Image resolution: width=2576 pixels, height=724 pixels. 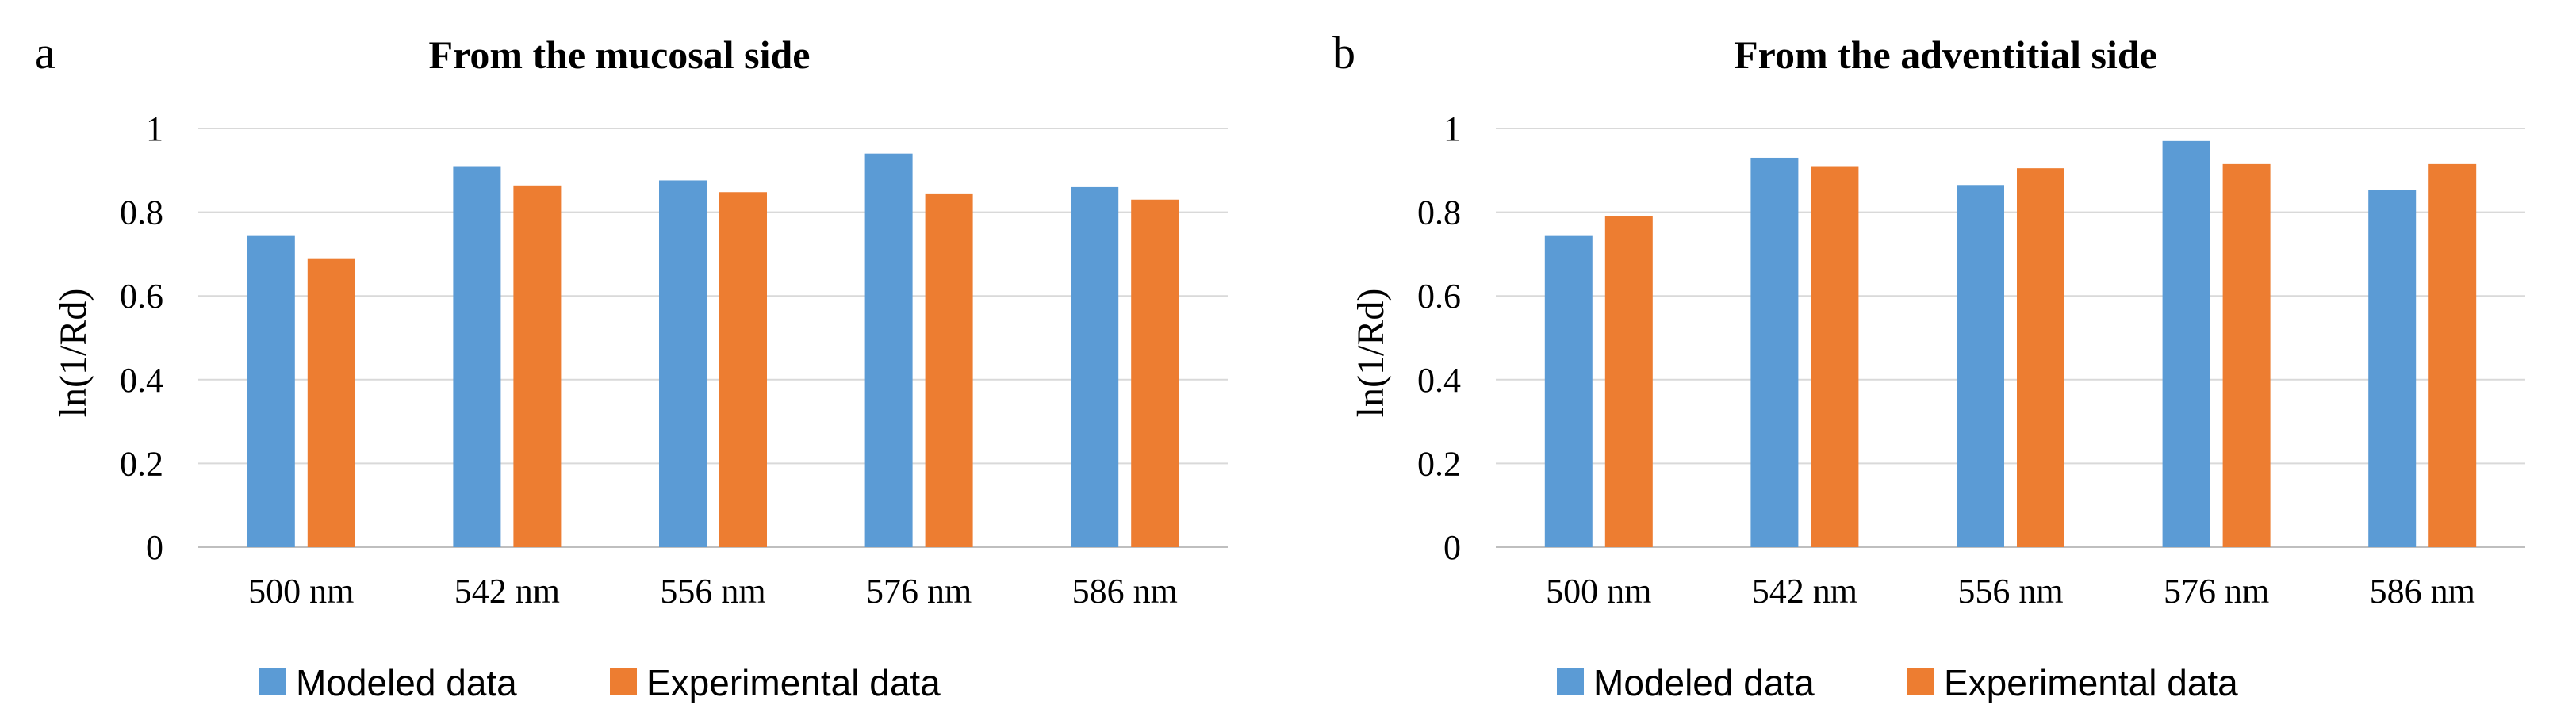 I want to click on x-tick-label-b: 556 nm, so click(x=2010, y=591).